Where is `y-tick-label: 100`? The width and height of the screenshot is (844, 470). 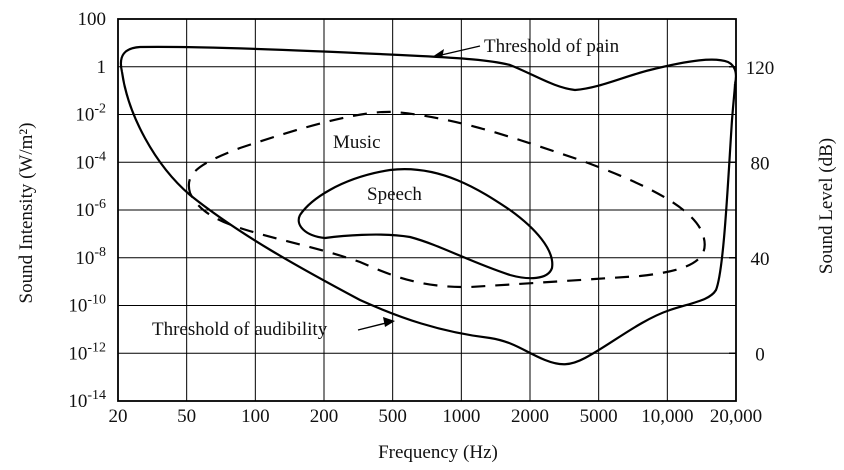 y-tick-label: 100 is located at coordinates (92, 19).